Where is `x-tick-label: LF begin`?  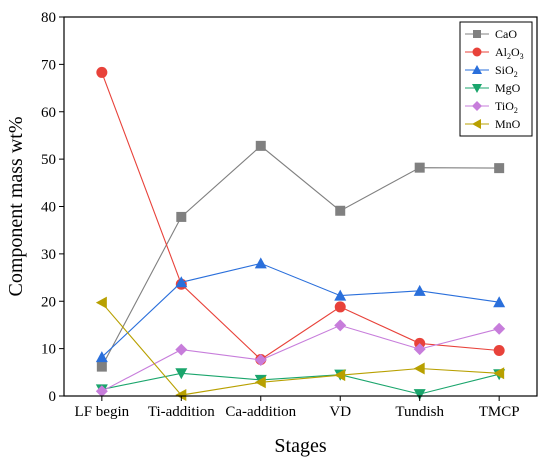
x-tick-label: LF begin is located at coordinates (102, 412).